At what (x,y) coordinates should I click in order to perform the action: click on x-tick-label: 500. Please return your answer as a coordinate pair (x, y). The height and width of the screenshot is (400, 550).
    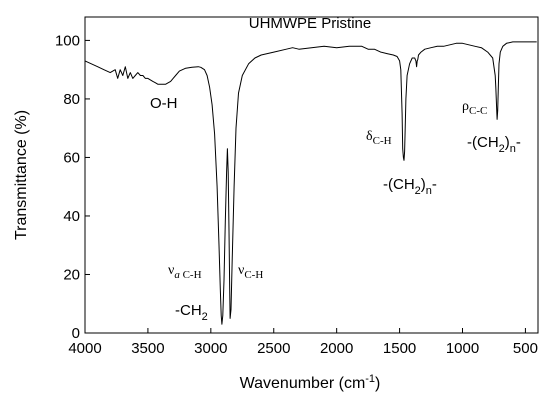
    Looking at the image, I should click on (525, 348).